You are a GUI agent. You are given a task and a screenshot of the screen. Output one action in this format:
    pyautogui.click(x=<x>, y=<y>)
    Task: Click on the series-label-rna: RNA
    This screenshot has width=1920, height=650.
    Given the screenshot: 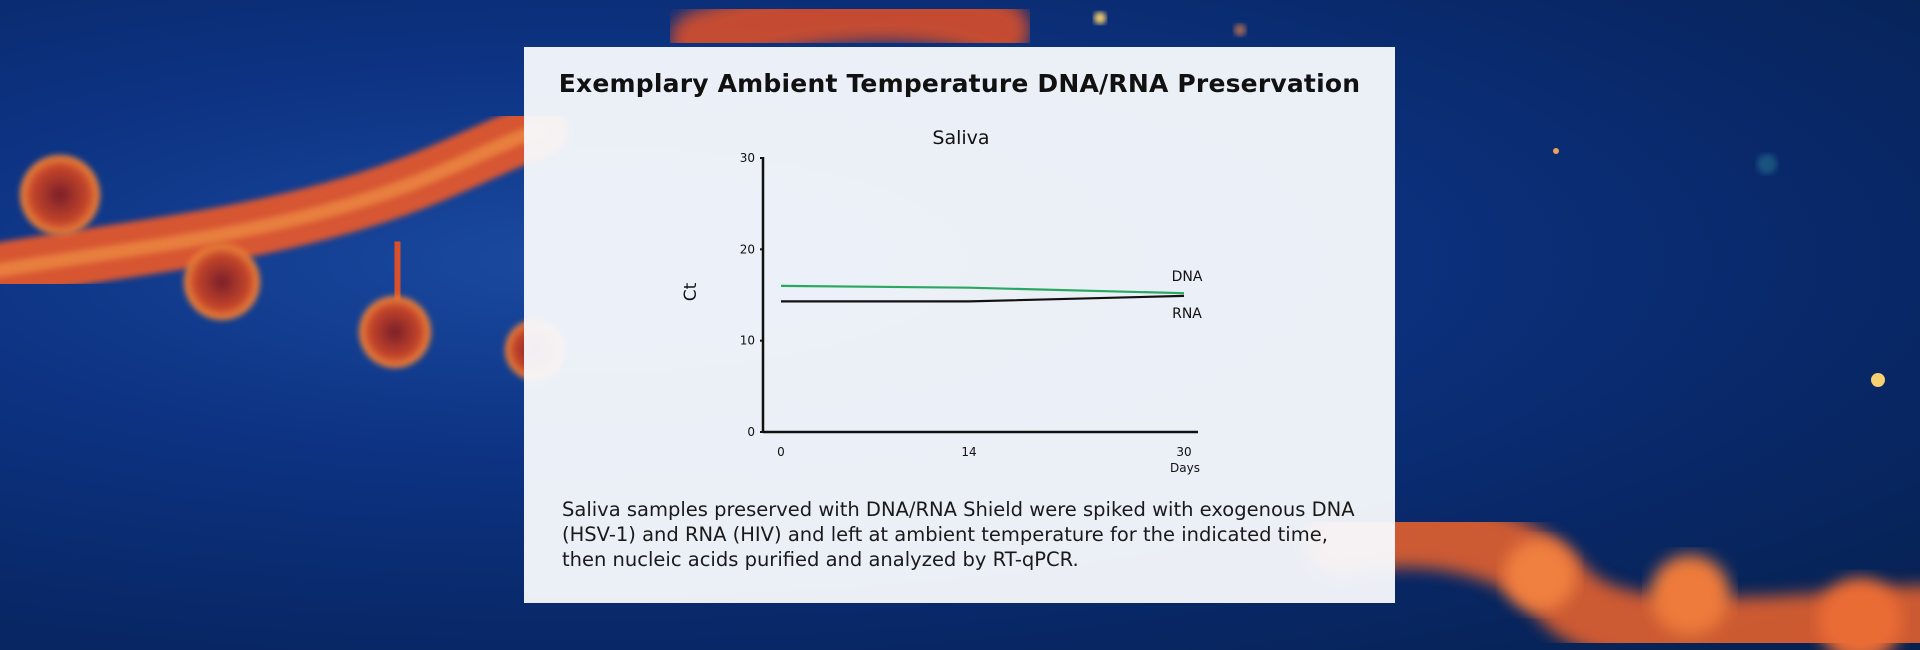 What is the action you would take?
    pyautogui.click(x=1187, y=314)
    